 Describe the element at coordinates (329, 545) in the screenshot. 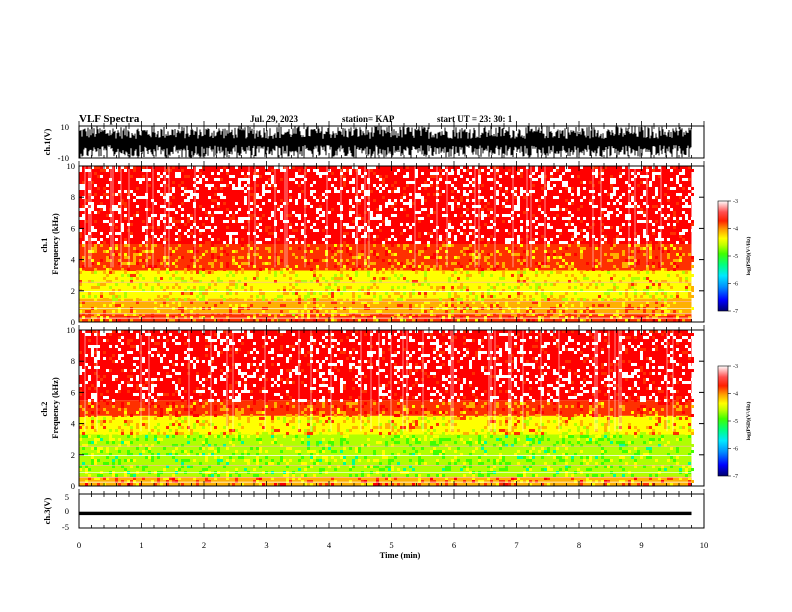

I see `time-tick-label-4: 4` at that location.